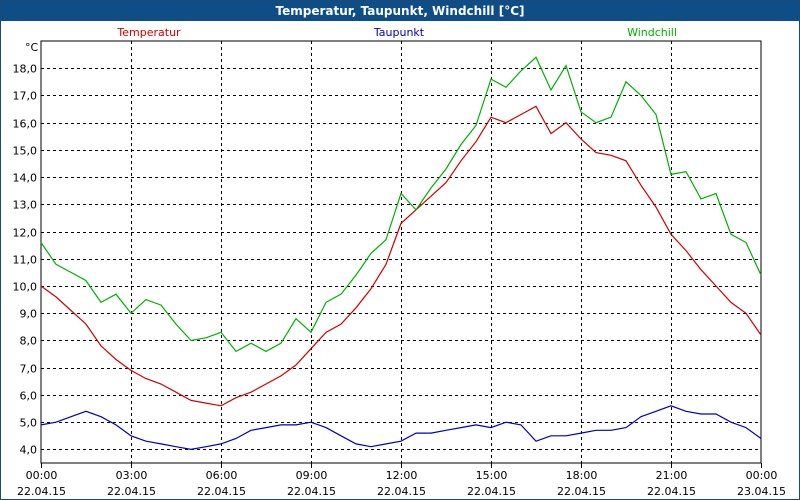 The image size is (800, 500). What do you see at coordinates (402, 475) in the screenshot?
I see `x-tick-label: 12:00` at bounding box center [402, 475].